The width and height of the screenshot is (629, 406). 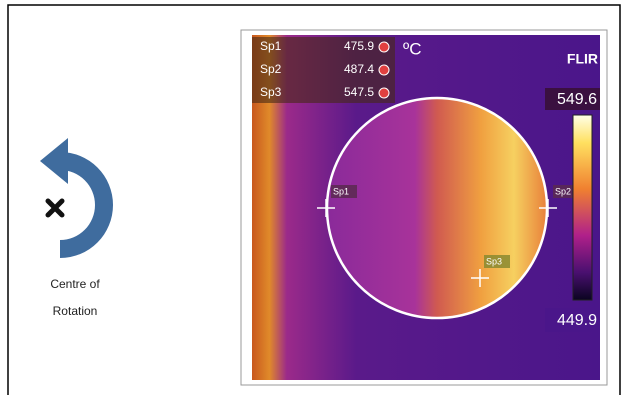 What do you see at coordinates (75, 311) in the screenshot?
I see `rotation-label: Rotation` at bounding box center [75, 311].